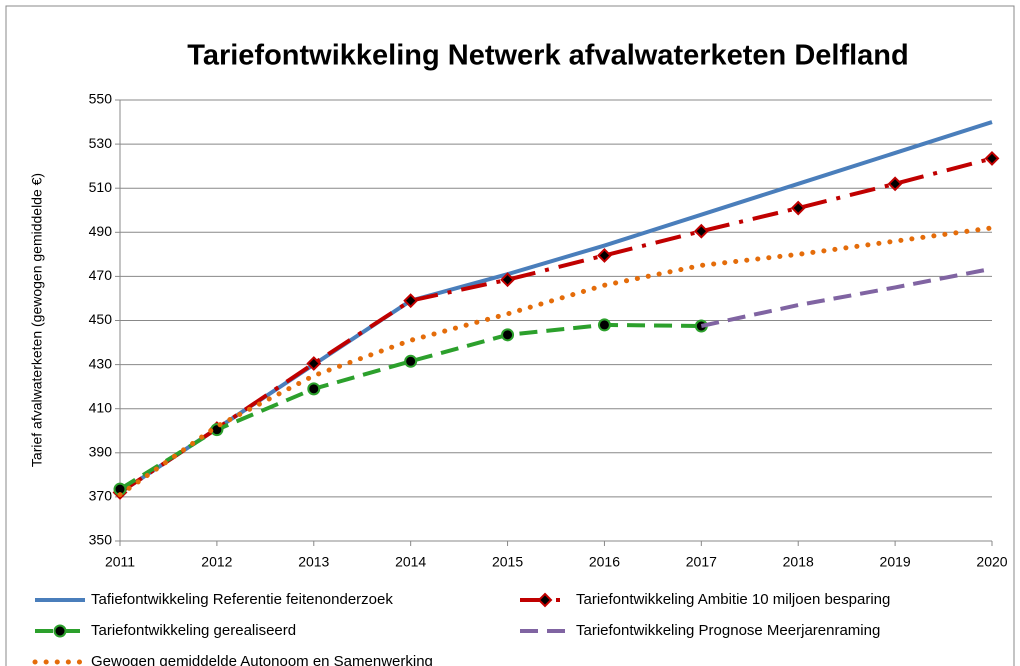  Describe the element at coordinates (701, 562) in the screenshot. I see `x-tick-label: 2017` at that location.